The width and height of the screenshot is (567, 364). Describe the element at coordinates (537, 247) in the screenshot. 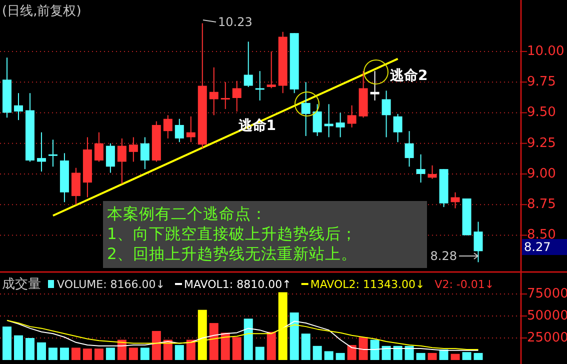

I see `text: 8.27` at that location.